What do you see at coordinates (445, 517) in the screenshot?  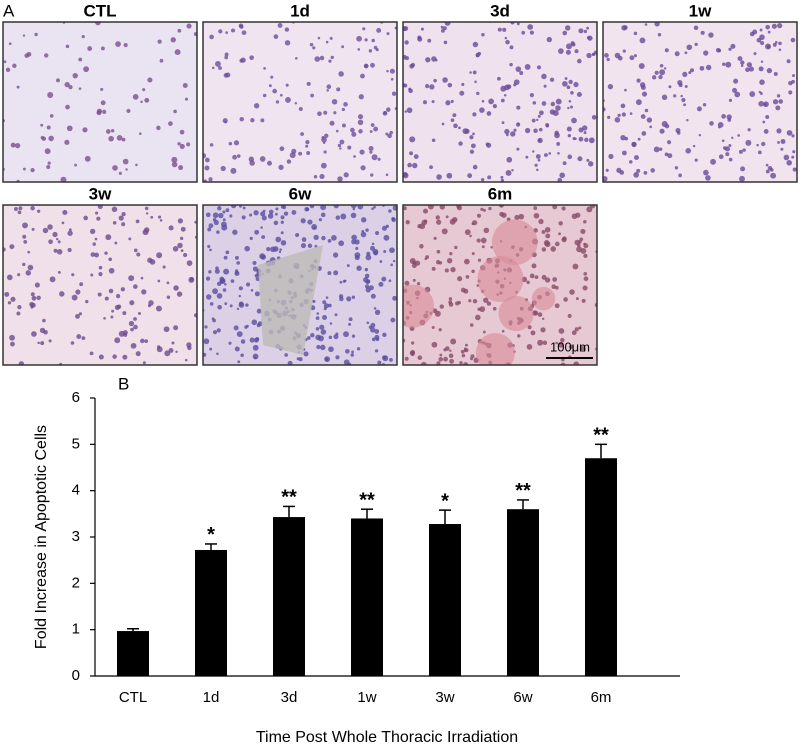 I see `error-bar` at bounding box center [445, 517].